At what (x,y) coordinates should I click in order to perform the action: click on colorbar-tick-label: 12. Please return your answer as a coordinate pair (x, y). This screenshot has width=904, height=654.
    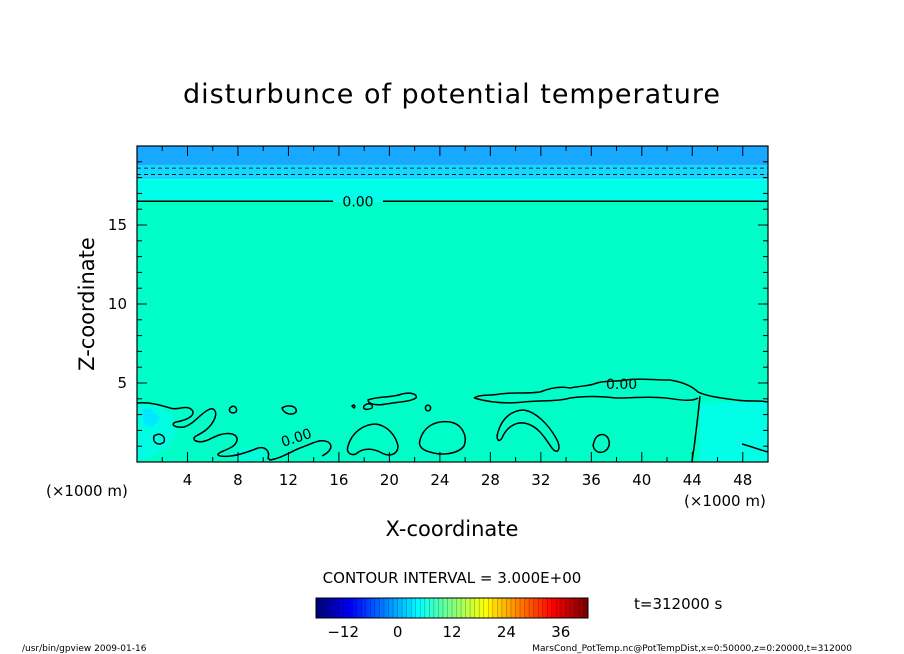
    Looking at the image, I should click on (451, 632).